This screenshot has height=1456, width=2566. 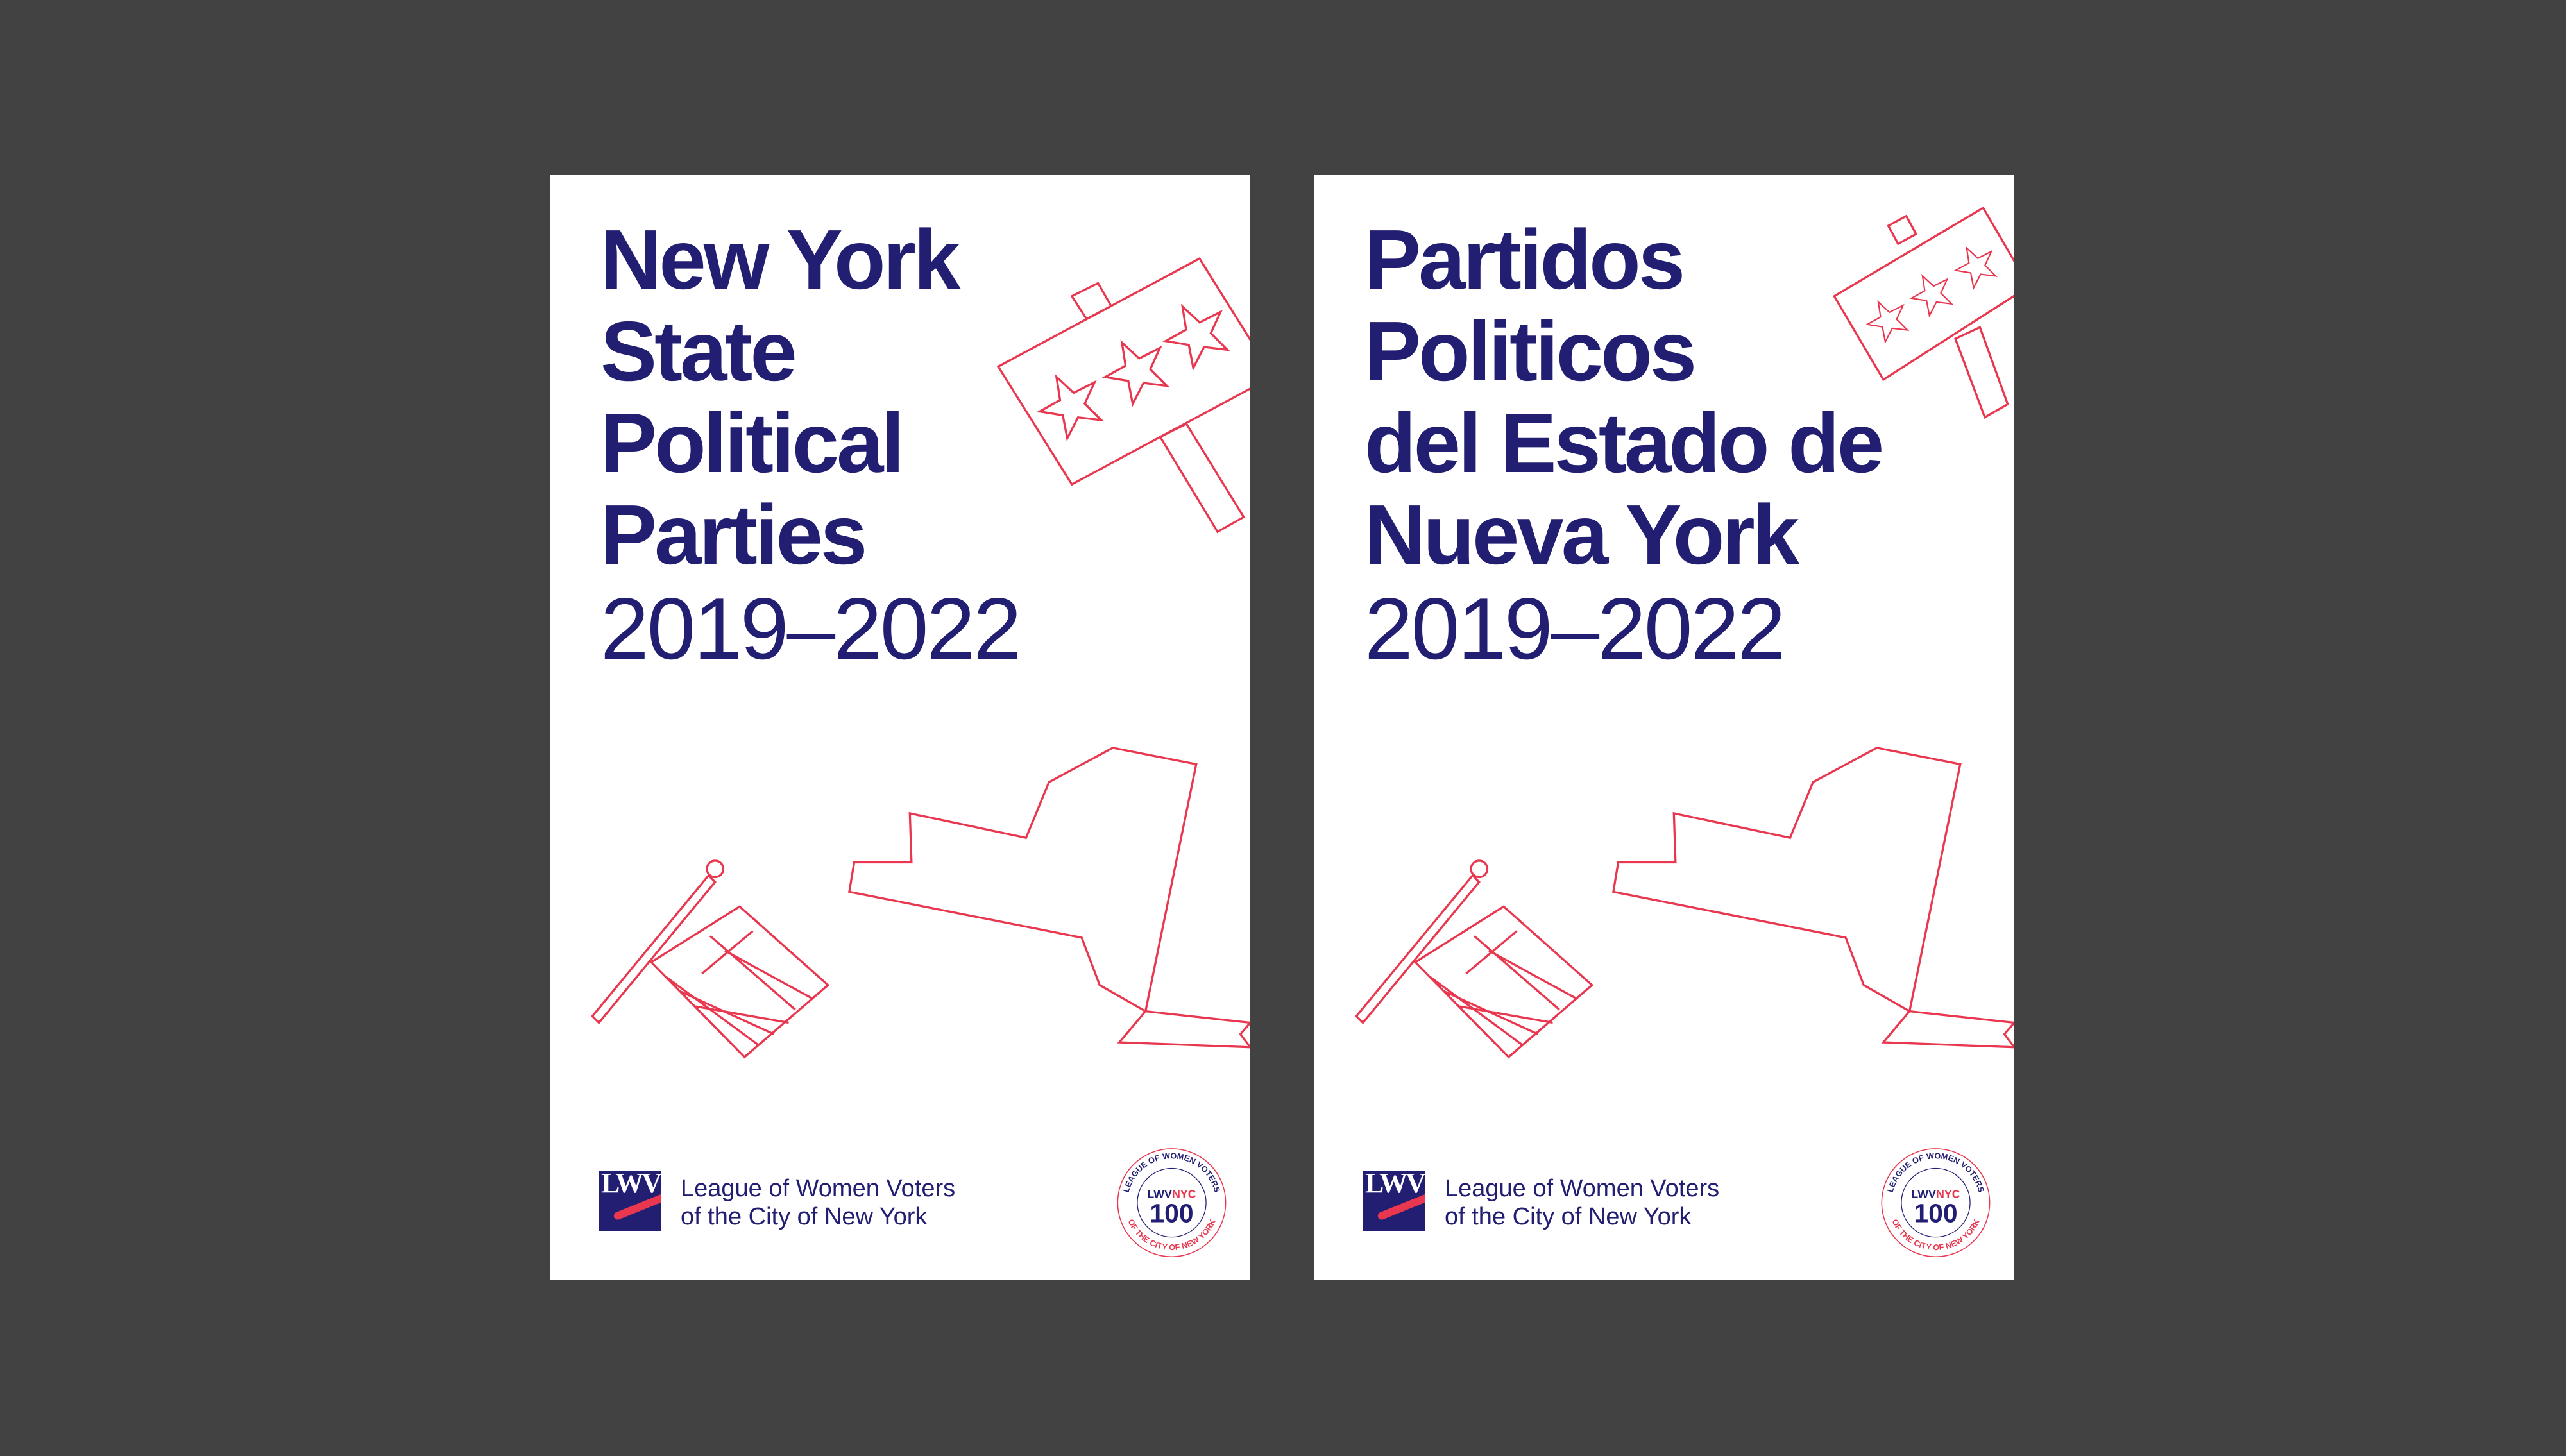 I want to click on title-line: Nueva York, so click(x=1581, y=534).